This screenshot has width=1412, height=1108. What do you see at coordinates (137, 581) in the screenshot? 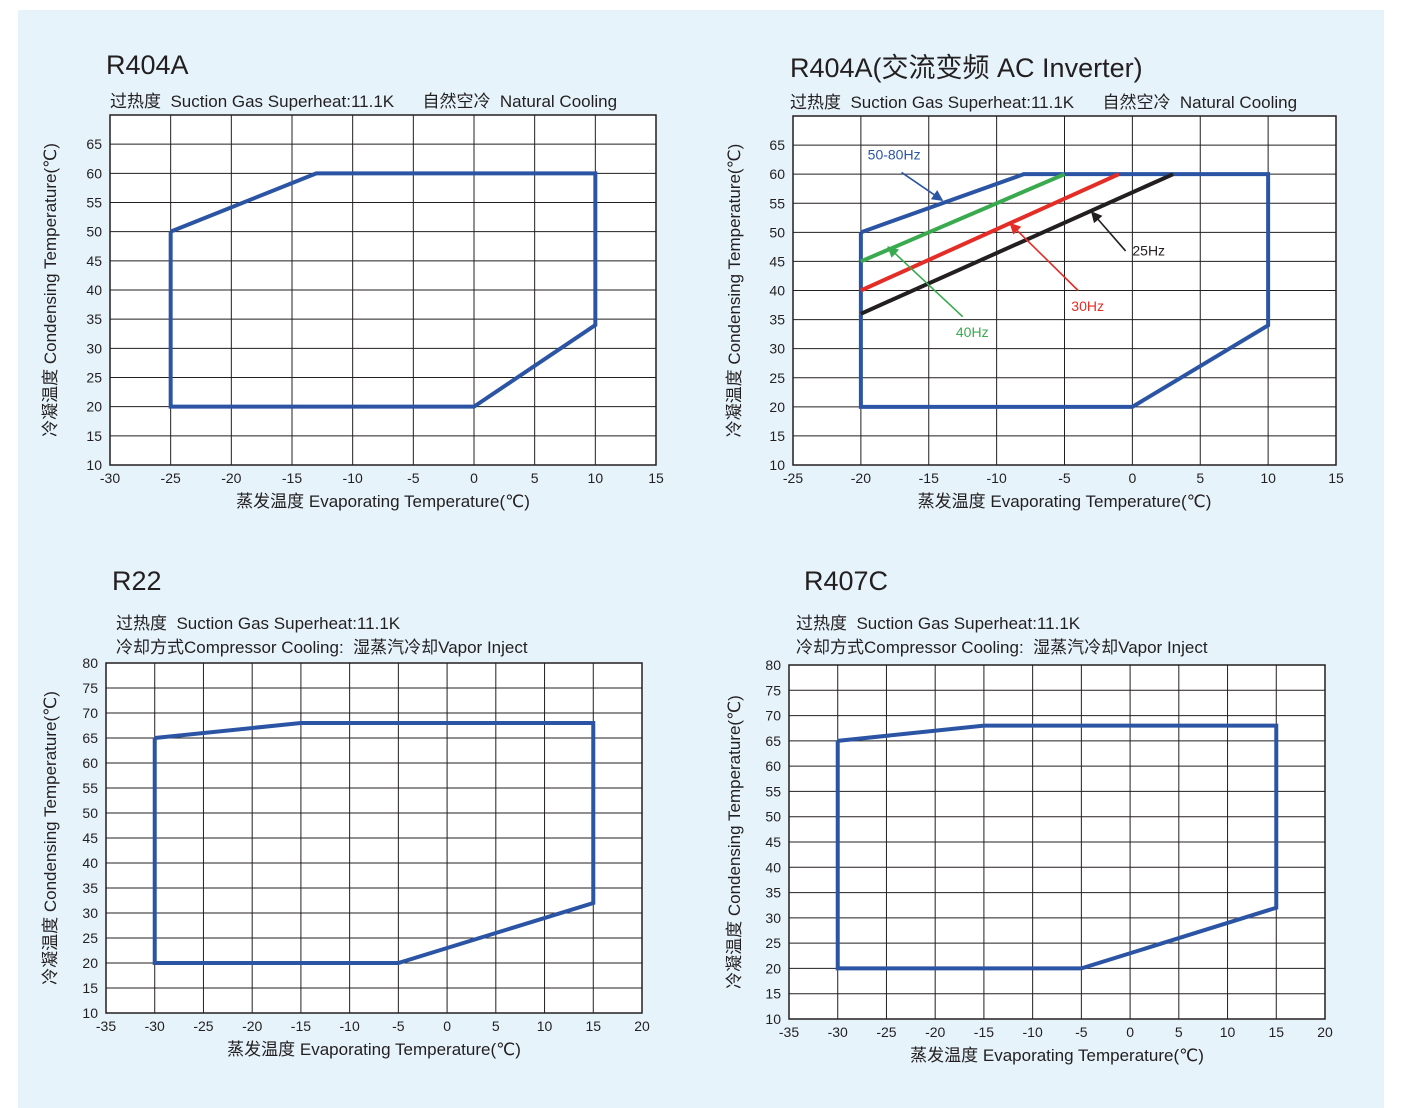
I see `chart-title: R22` at bounding box center [137, 581].